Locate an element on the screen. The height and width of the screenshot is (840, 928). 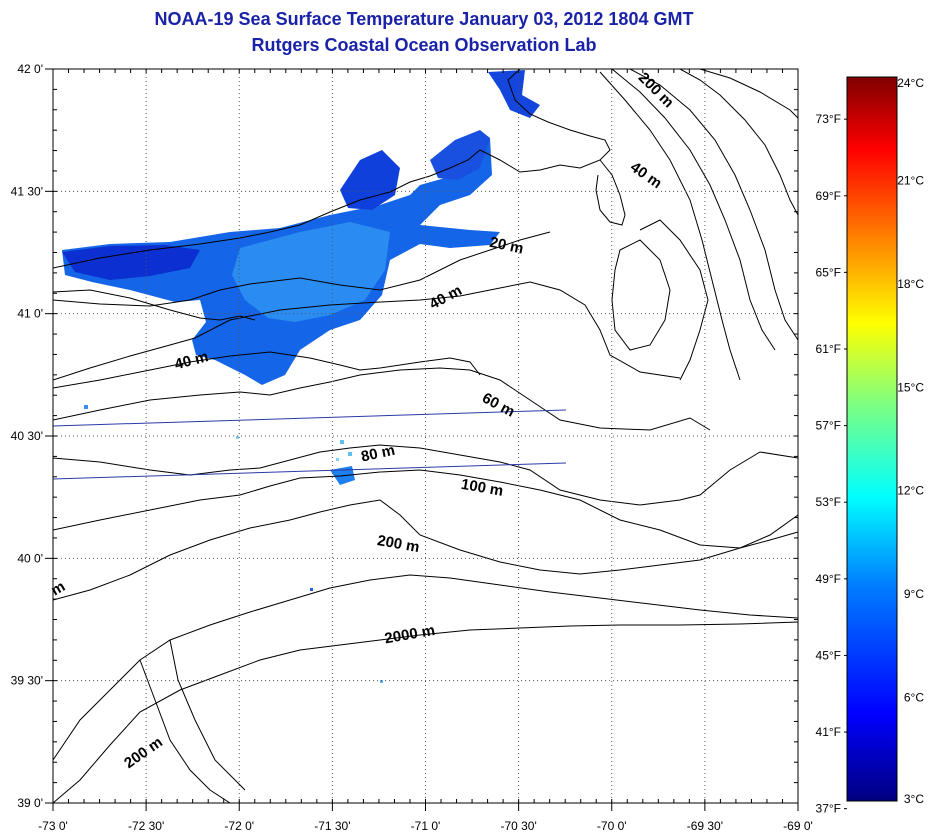
sst-patch-warm is located at coordinates (311, 272).